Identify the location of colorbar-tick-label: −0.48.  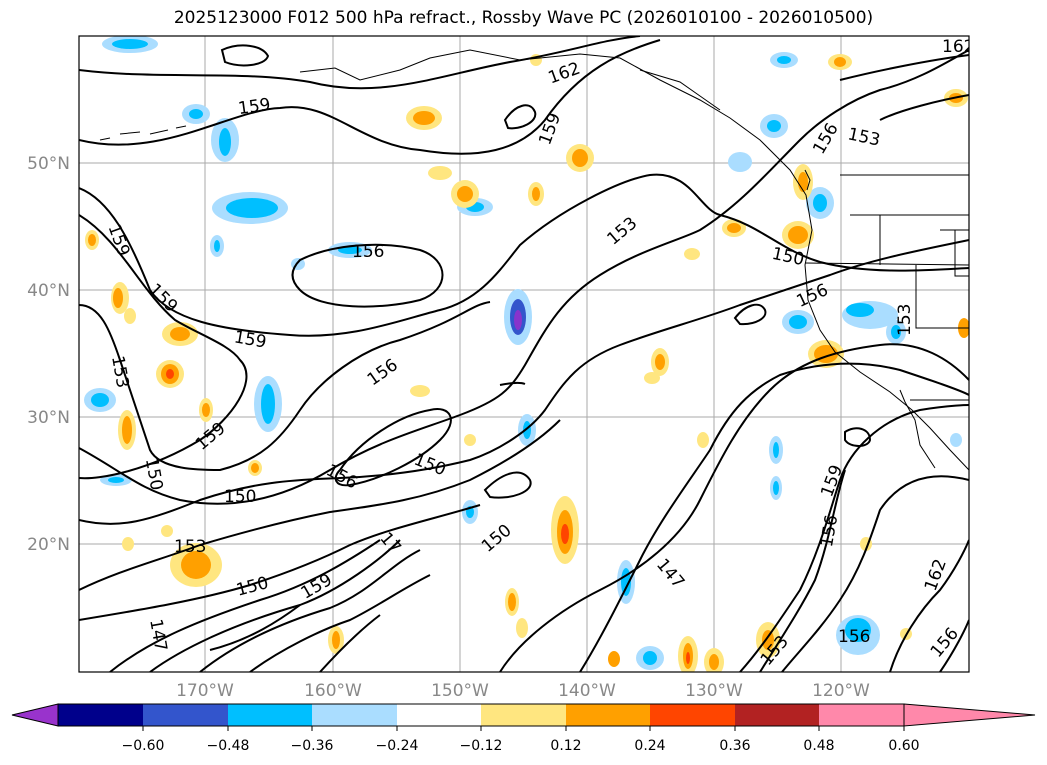
(228, 746).